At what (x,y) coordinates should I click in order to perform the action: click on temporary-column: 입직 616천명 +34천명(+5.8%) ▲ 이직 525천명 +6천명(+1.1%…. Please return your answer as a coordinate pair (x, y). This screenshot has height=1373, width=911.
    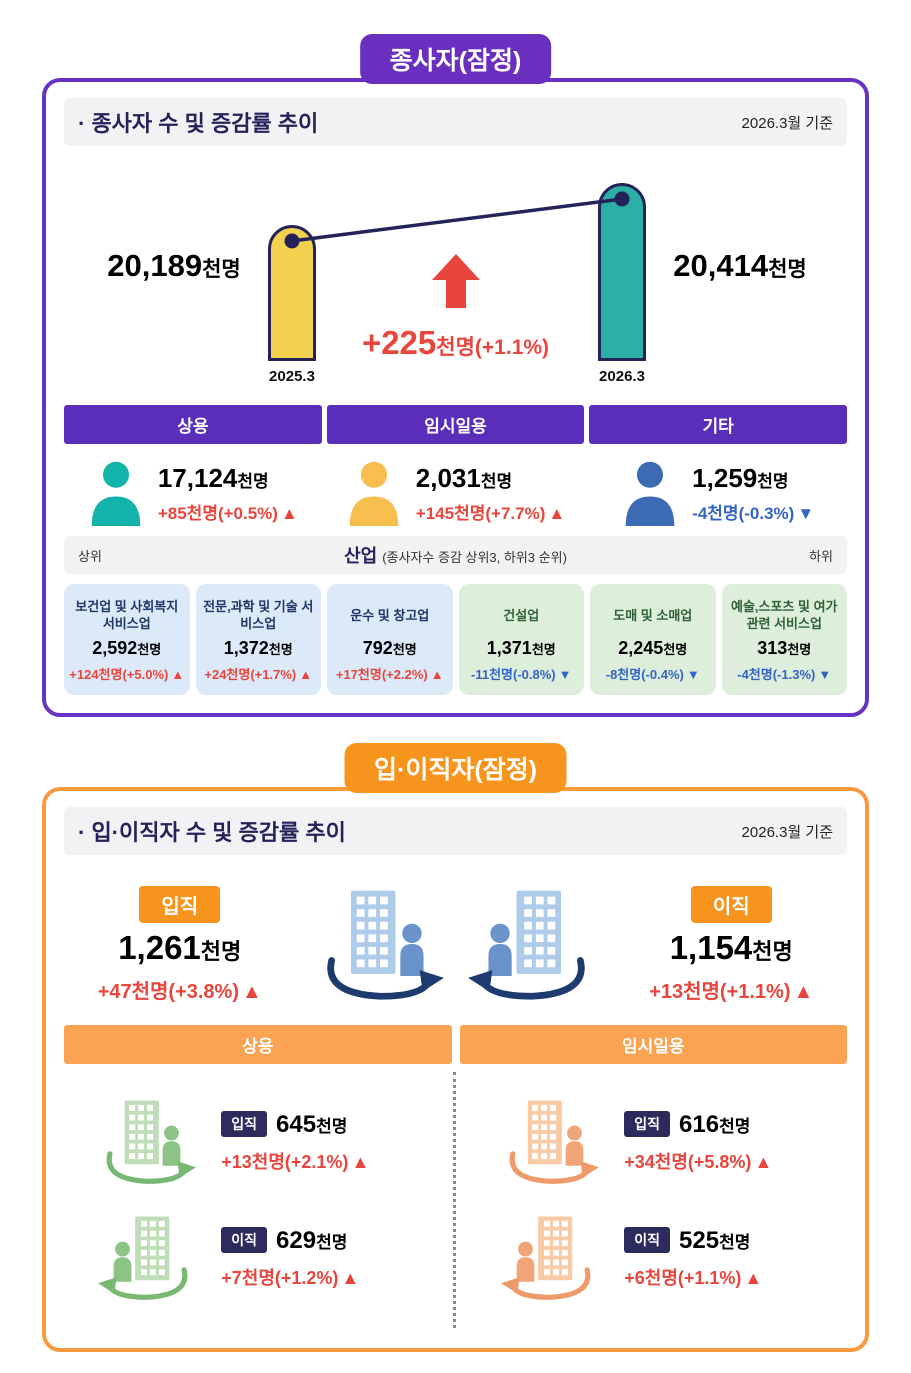
    Looking at the image, I should click on (652, 1200).